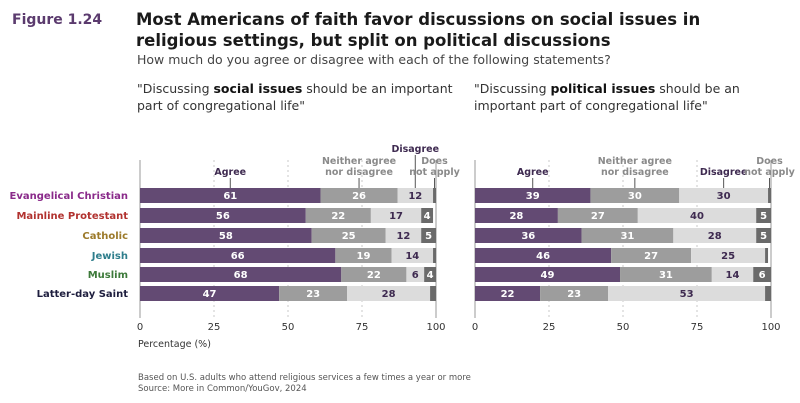 The width and height of the screenshot is (800, 403). I want to click on category-label: Mainline Protestant, so click(72, 216).